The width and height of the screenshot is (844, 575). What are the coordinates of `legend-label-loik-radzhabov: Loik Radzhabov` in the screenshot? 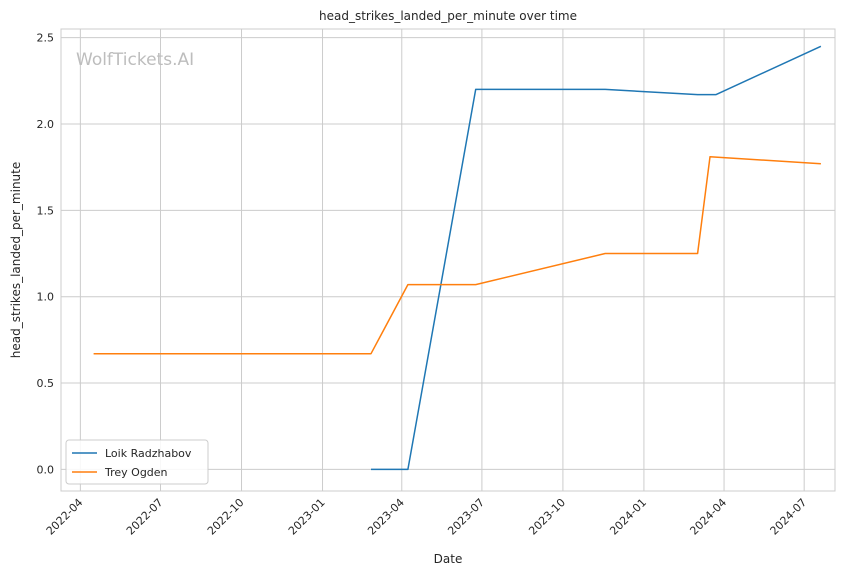 It's located at (148, 453).